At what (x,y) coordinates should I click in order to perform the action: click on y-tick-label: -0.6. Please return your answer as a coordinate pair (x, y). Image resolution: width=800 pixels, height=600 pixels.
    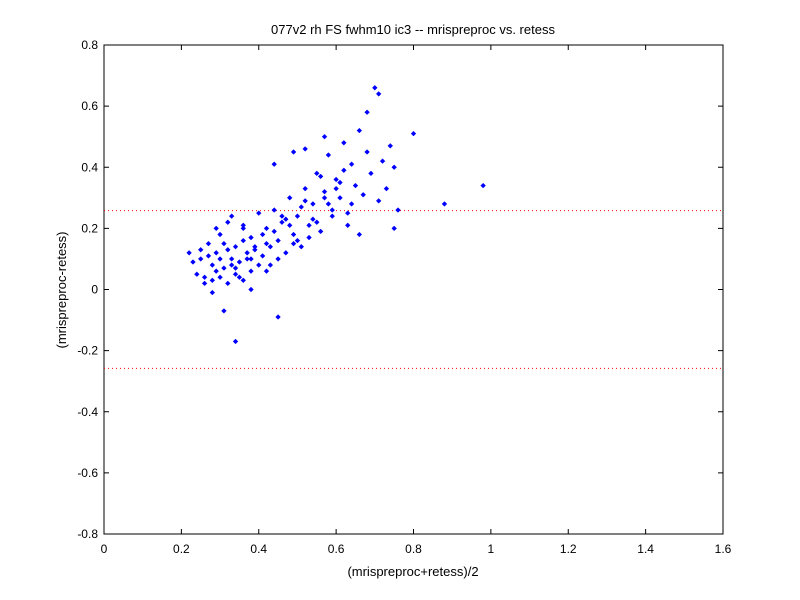
    Looking at the image, I should click on (87, 473).